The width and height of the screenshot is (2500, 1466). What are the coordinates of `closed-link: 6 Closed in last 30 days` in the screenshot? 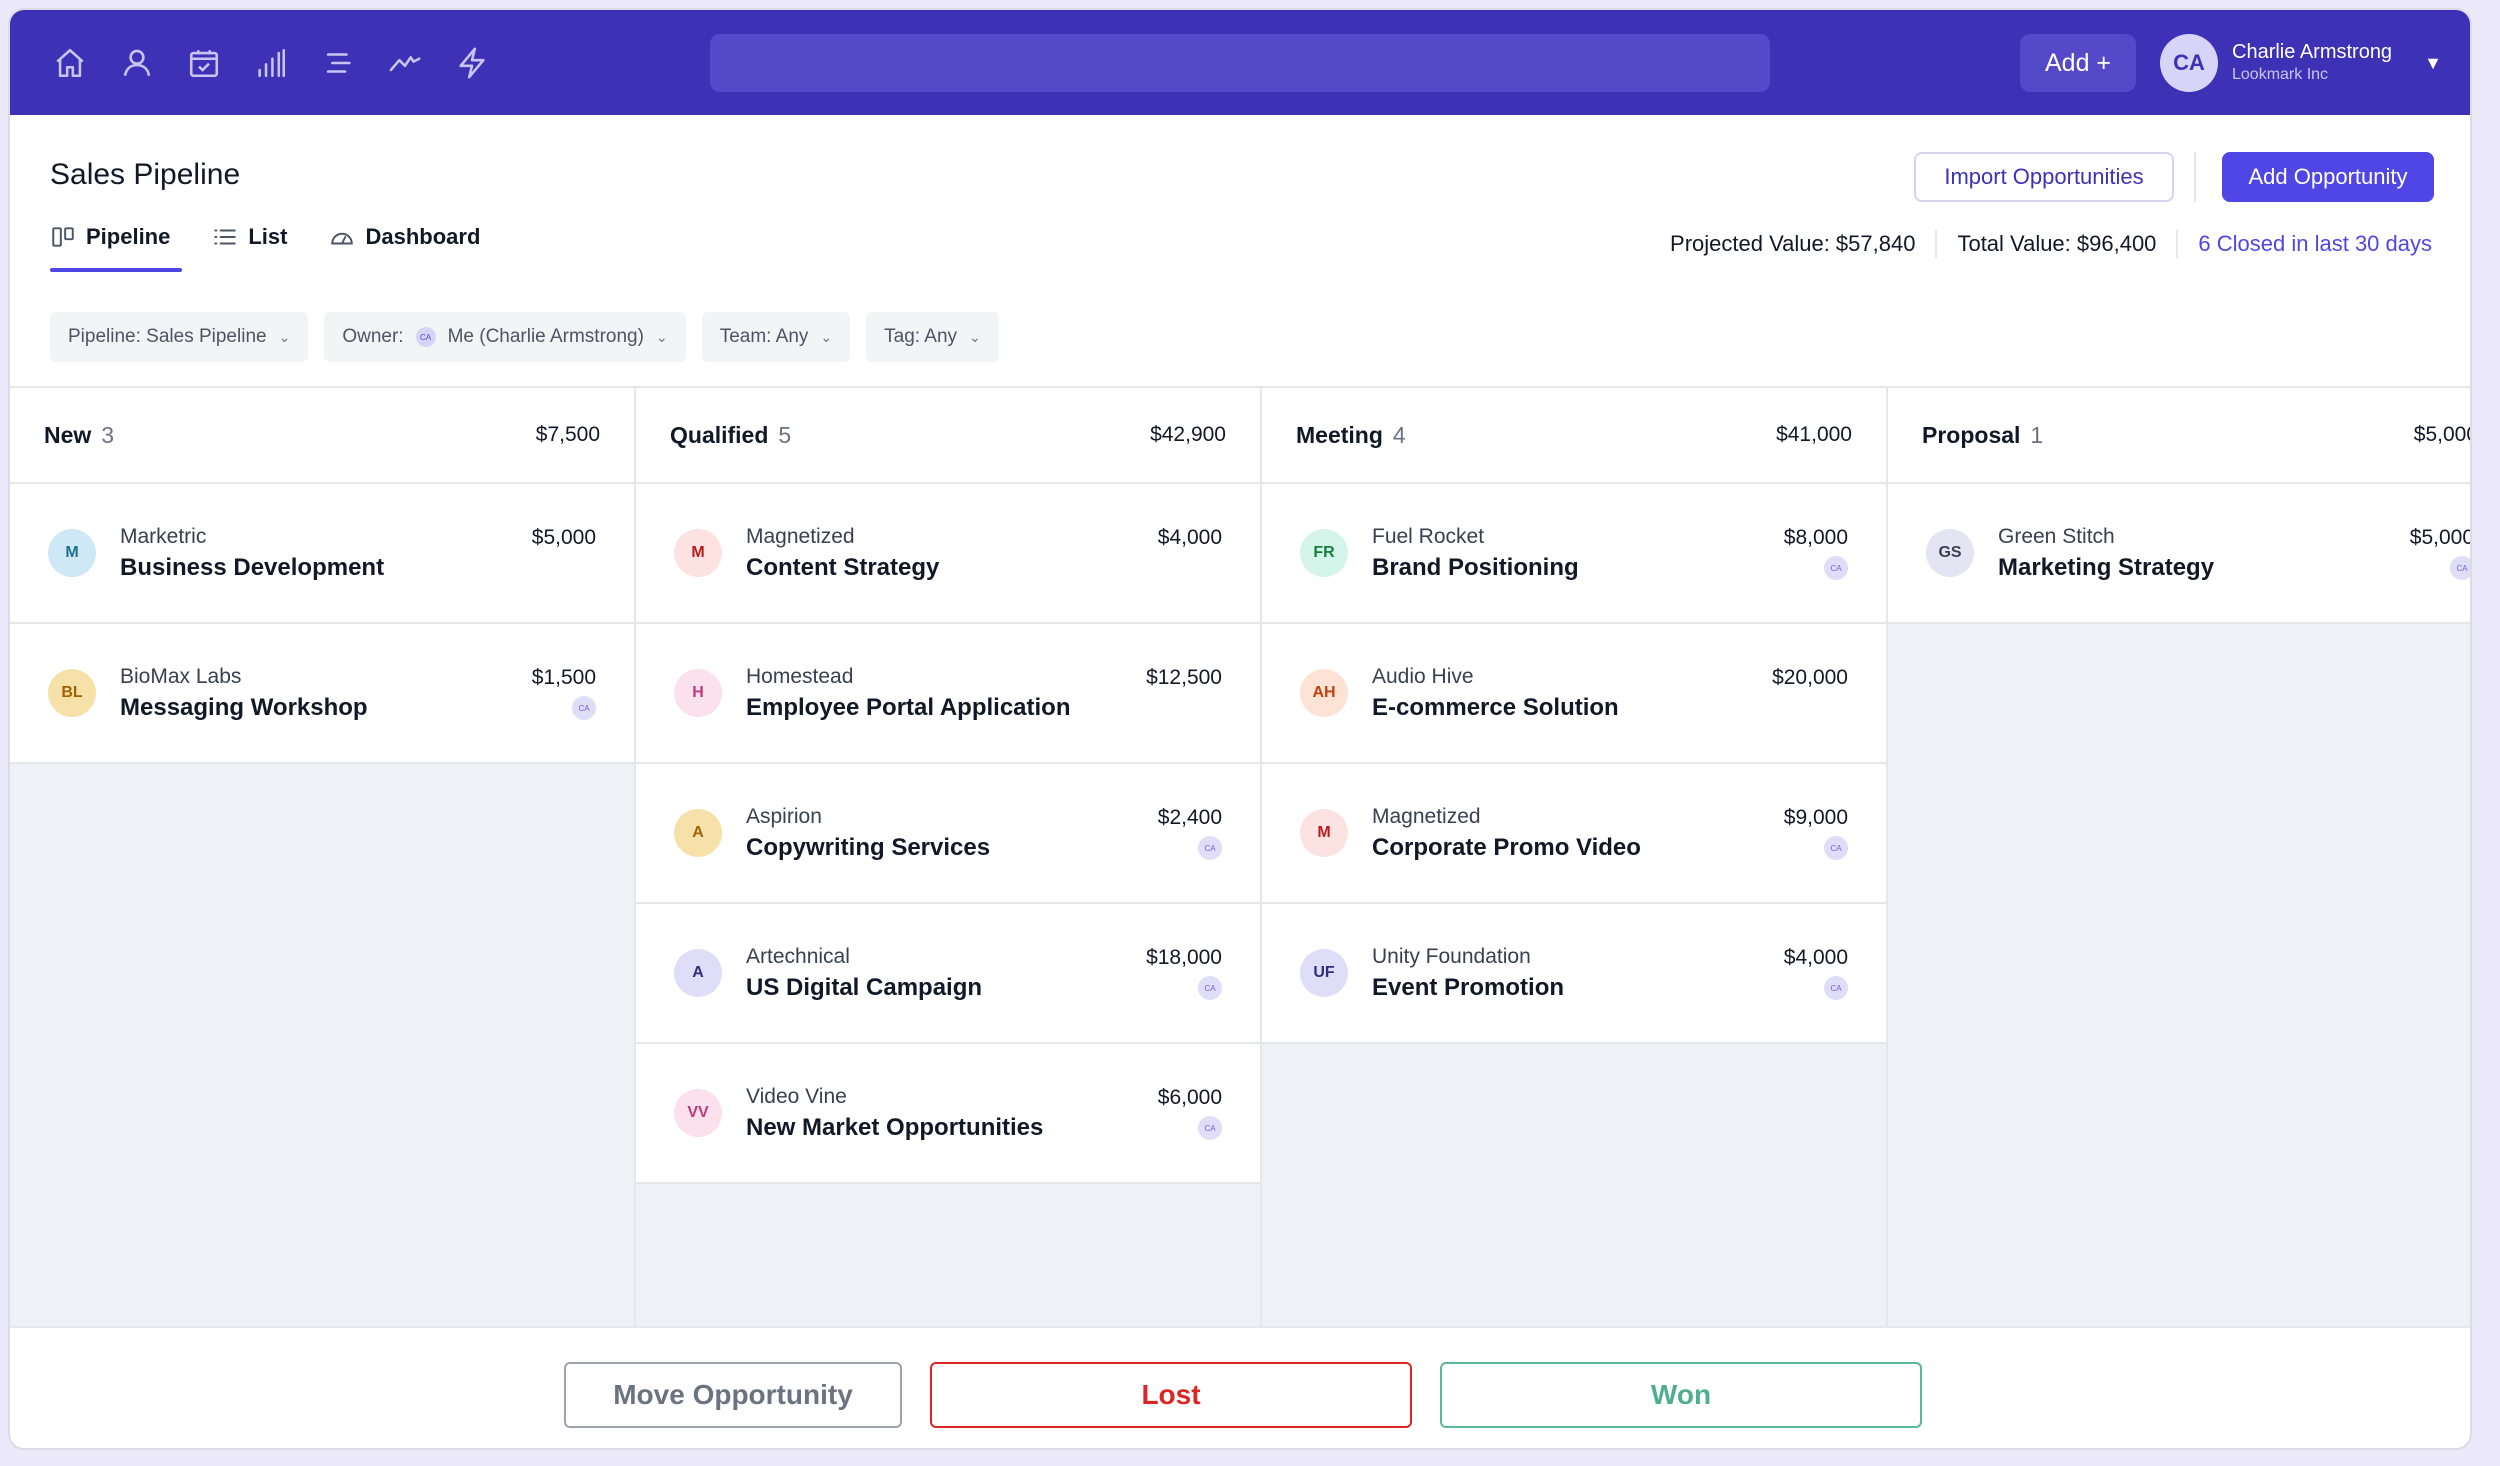 It's located at (2315, 243).